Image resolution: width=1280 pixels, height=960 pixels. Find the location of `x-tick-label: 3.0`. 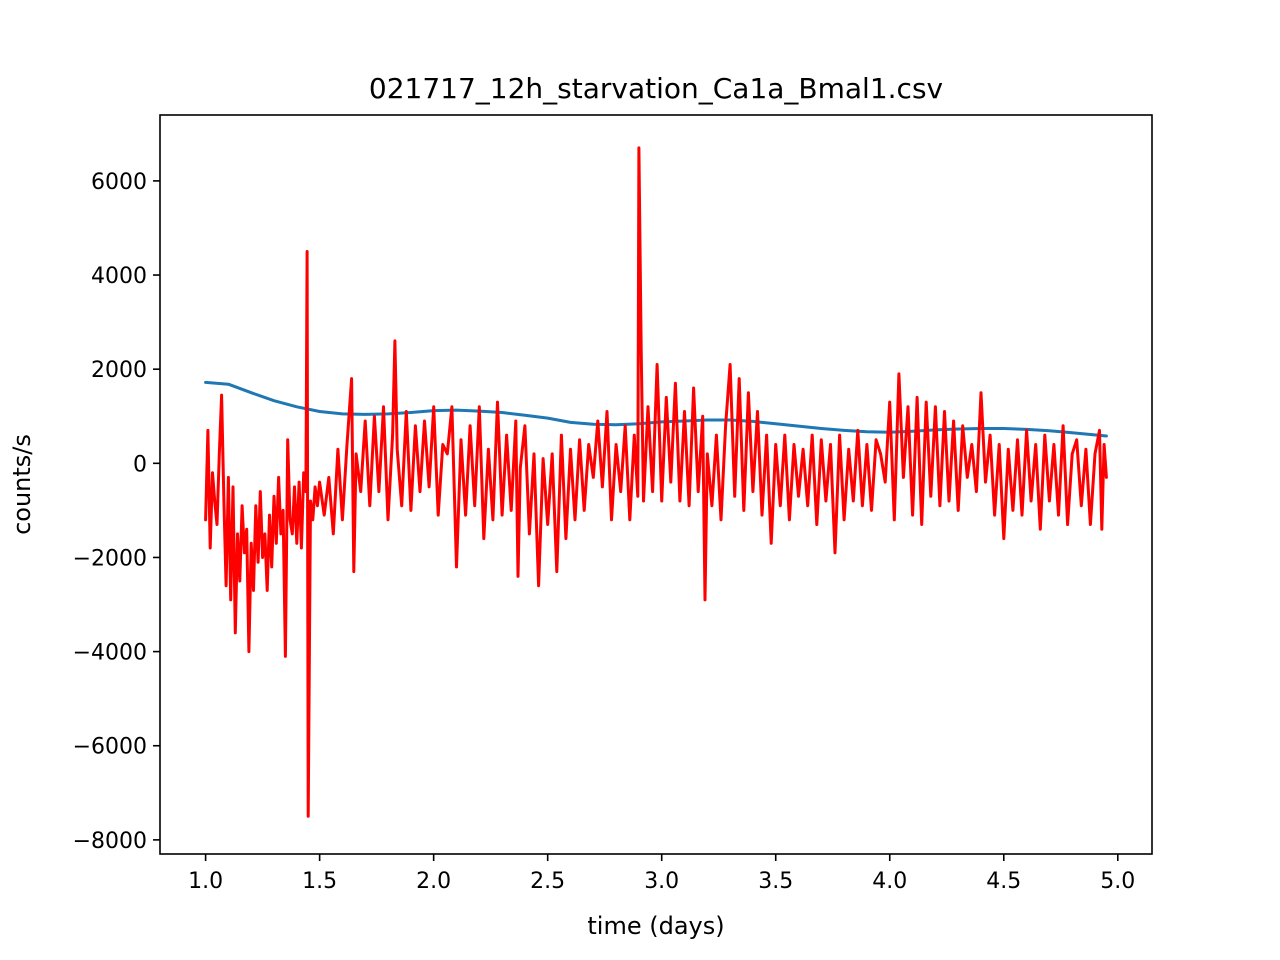

x-tick-label: 3.0 is located at coordinates (661, 881).